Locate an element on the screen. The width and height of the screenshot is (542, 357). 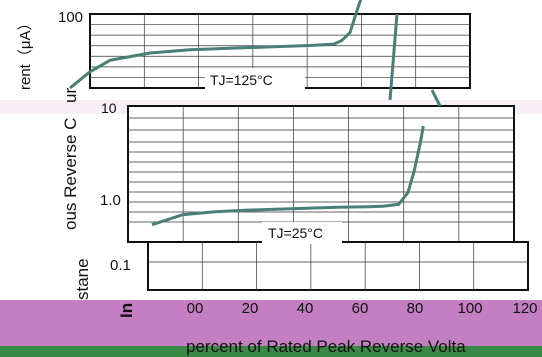
x-tick-label: 40 is located at coordinates (305, 308).